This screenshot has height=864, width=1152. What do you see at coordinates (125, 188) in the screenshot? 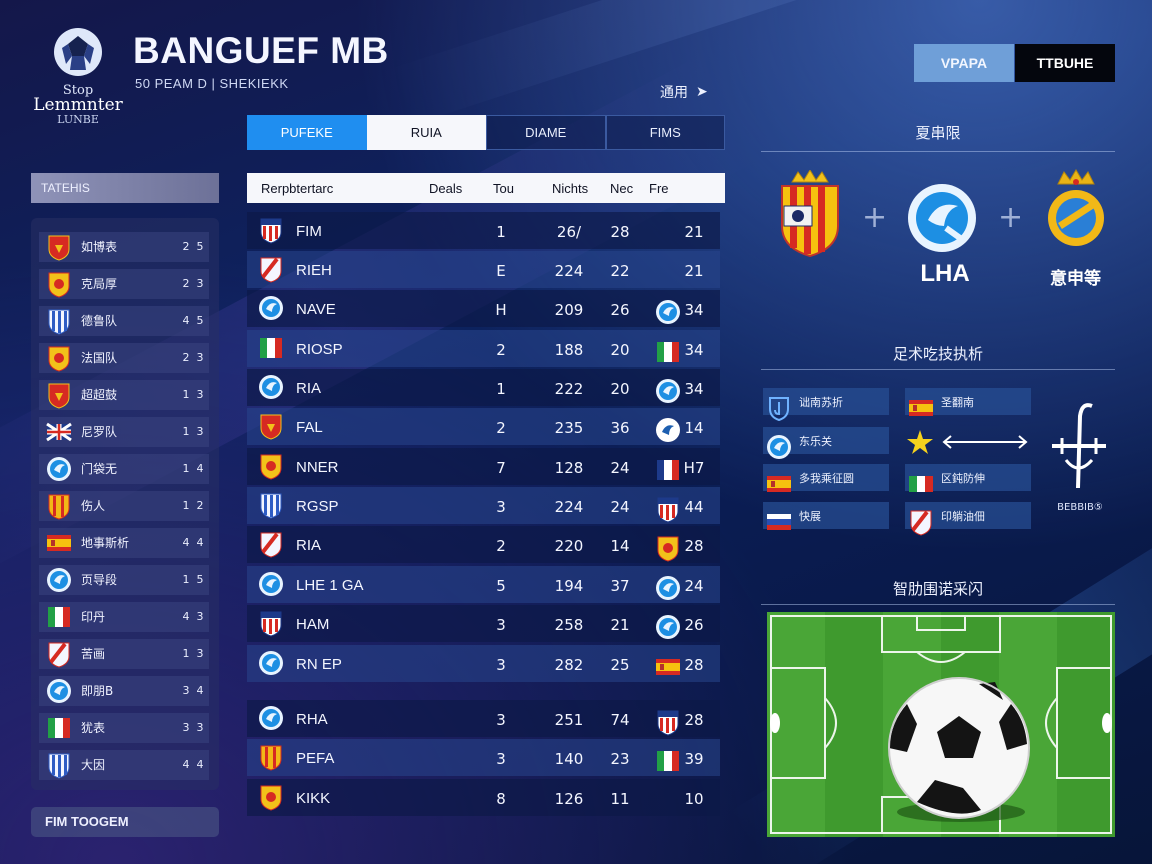
I see `sidebar-header: TATEHIS` at bounding box center [125, 188].